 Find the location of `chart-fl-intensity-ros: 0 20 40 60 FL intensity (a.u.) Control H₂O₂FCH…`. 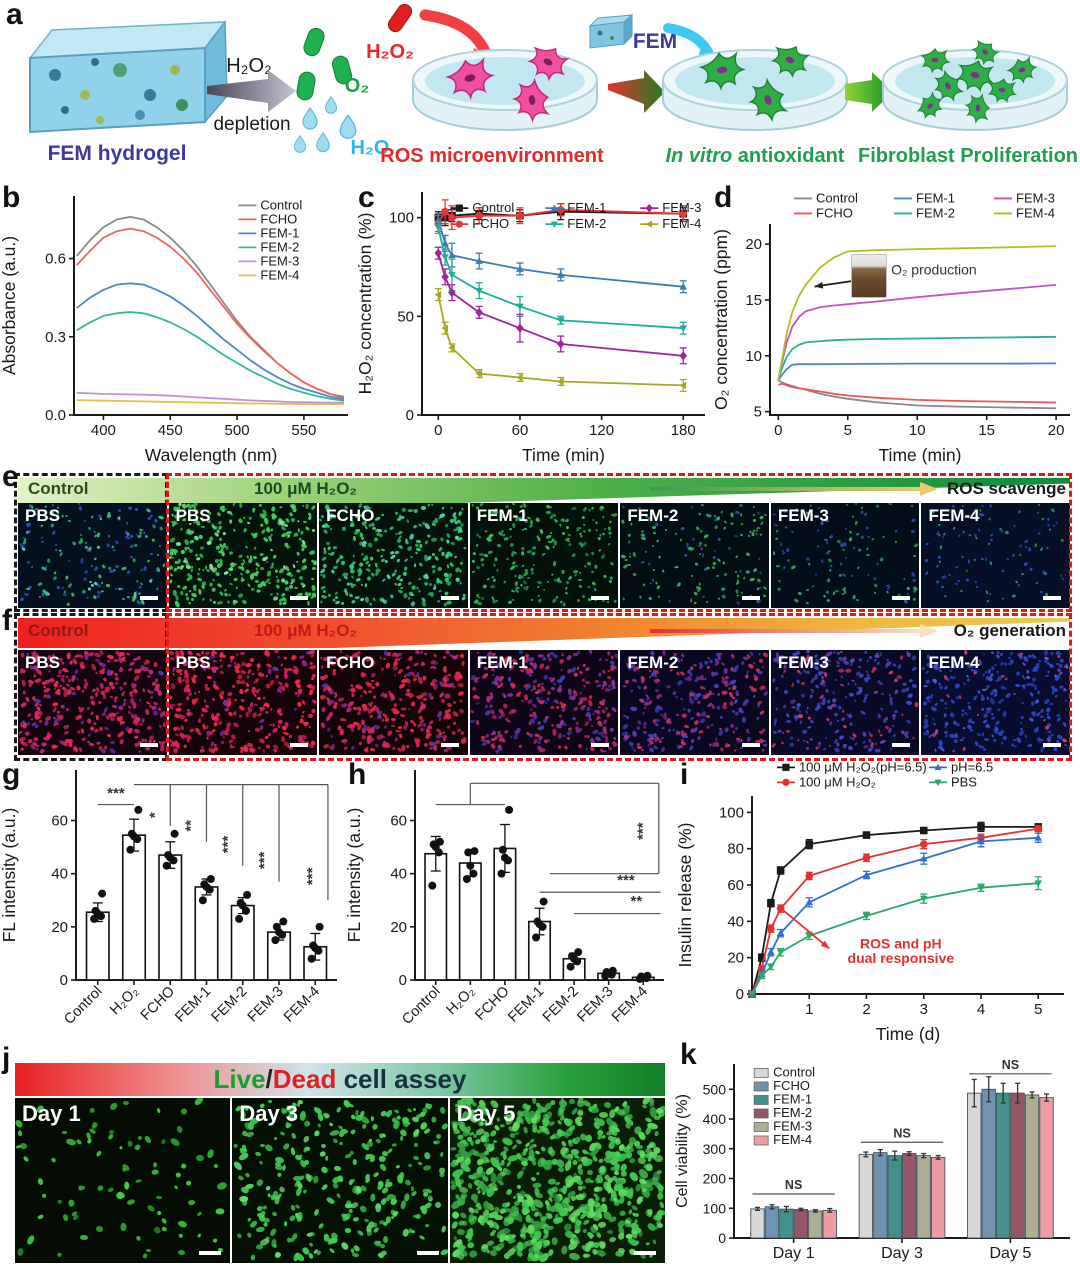

chart-fl-intensity-ros: 0 20 40 60 FL intensity (a.u.) Control H₂O₂FCH… is located at coordinates (168, 899).